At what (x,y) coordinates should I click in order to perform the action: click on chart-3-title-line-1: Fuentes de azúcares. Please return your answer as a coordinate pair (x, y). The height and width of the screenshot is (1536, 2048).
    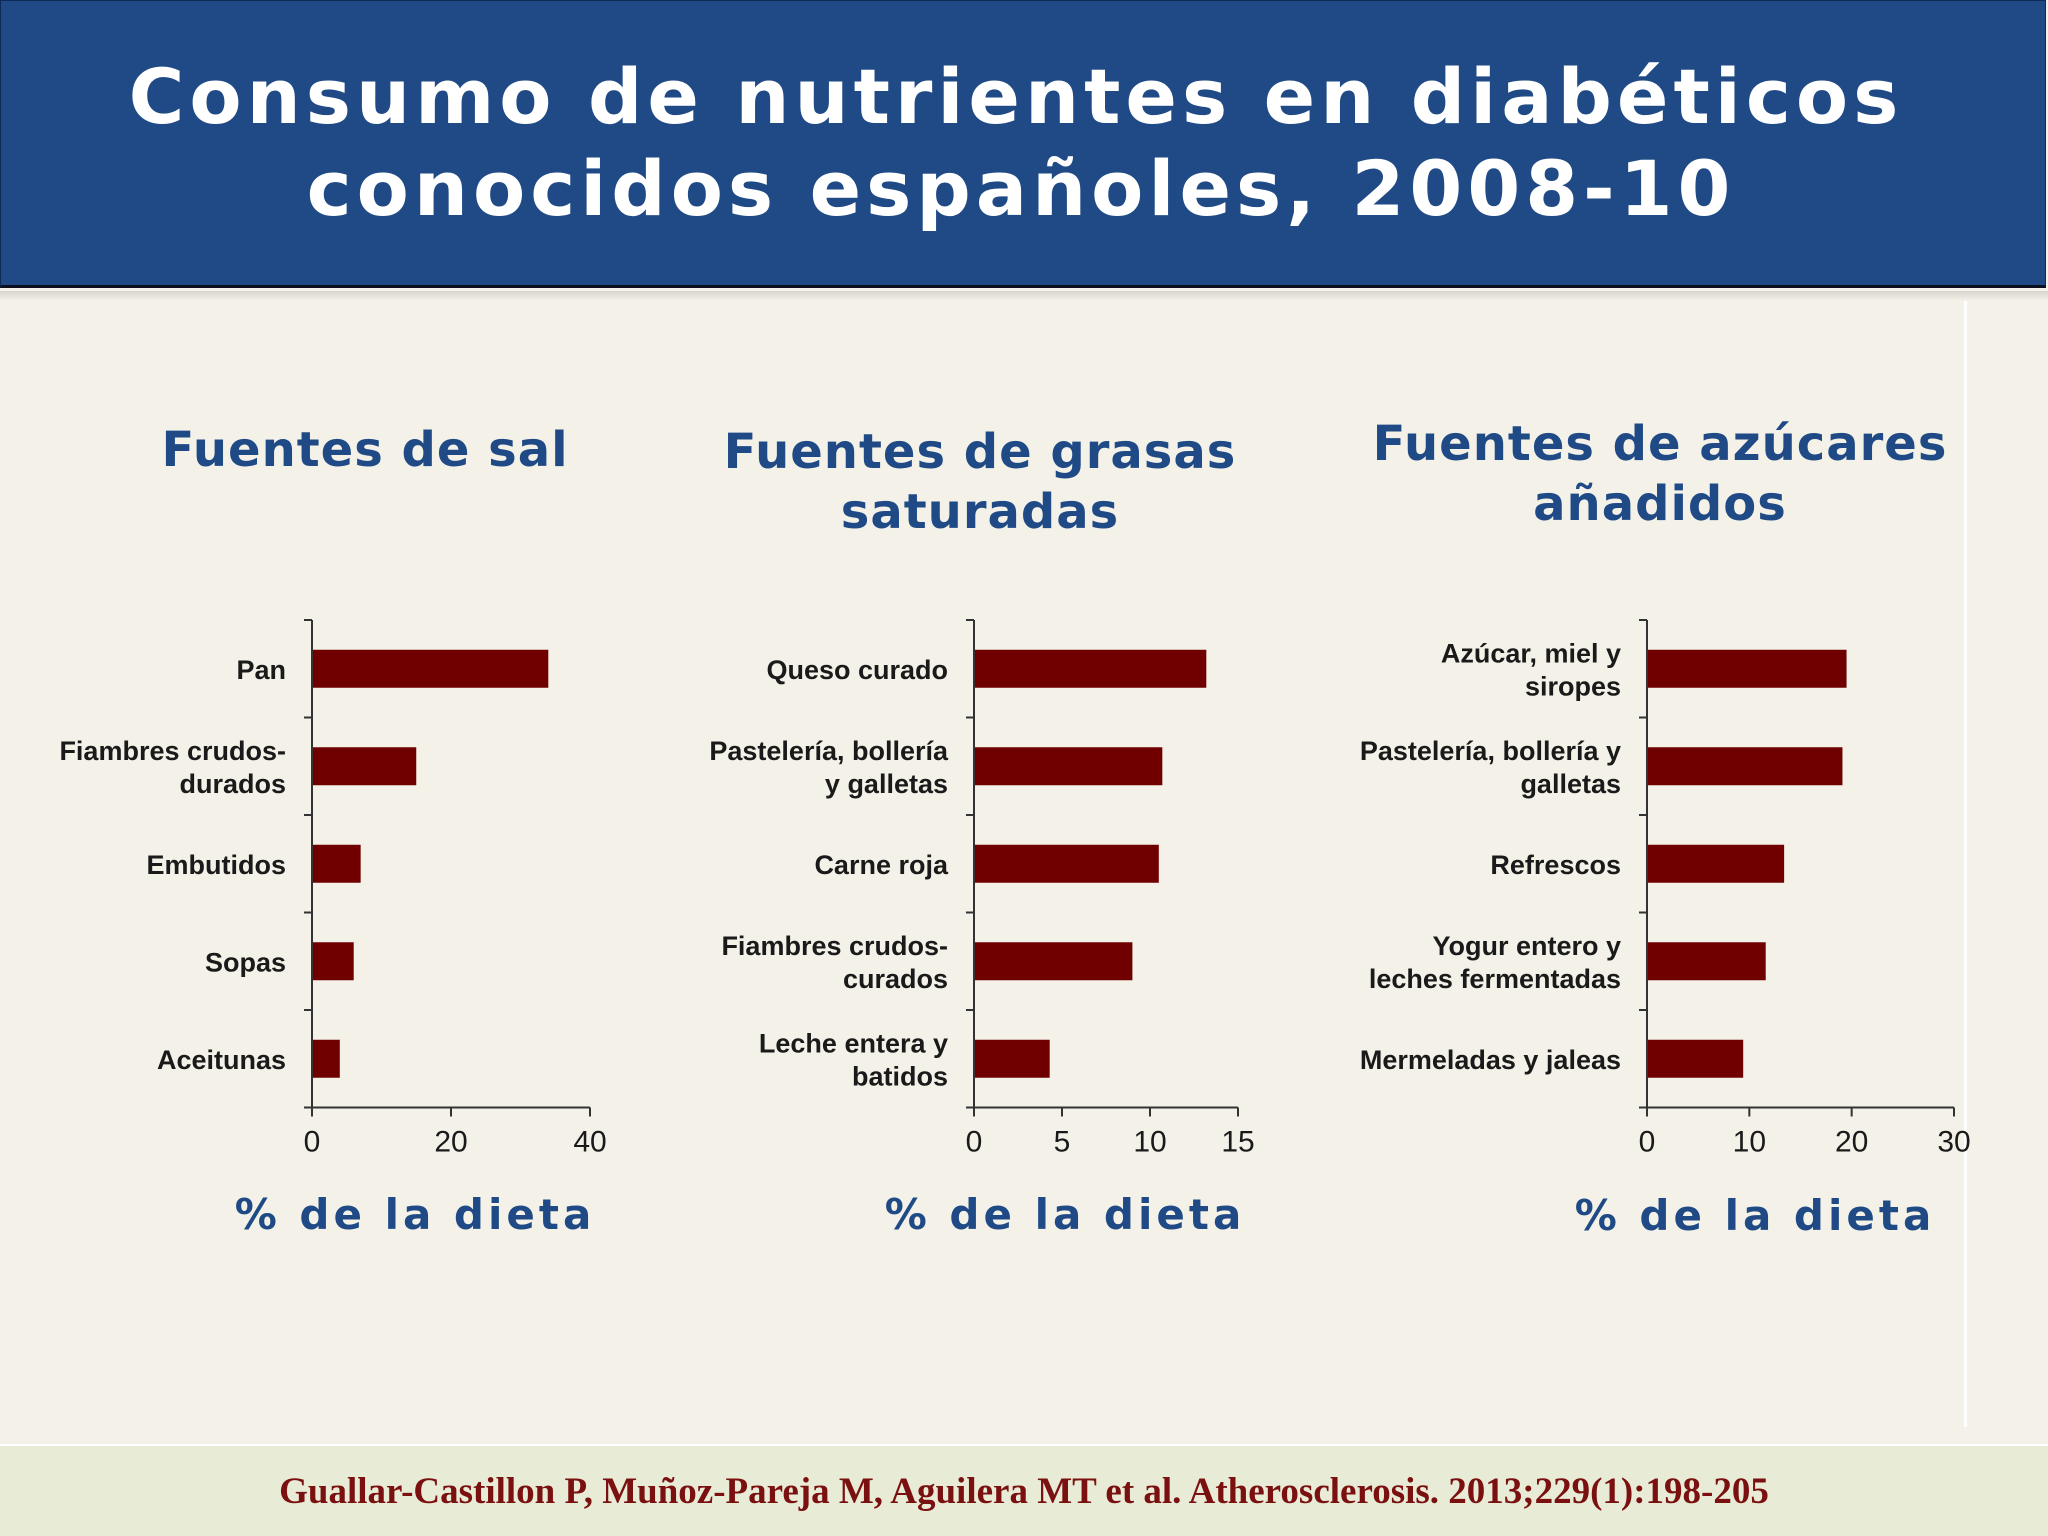
    Looking at the image, I should click on (1660, 444).